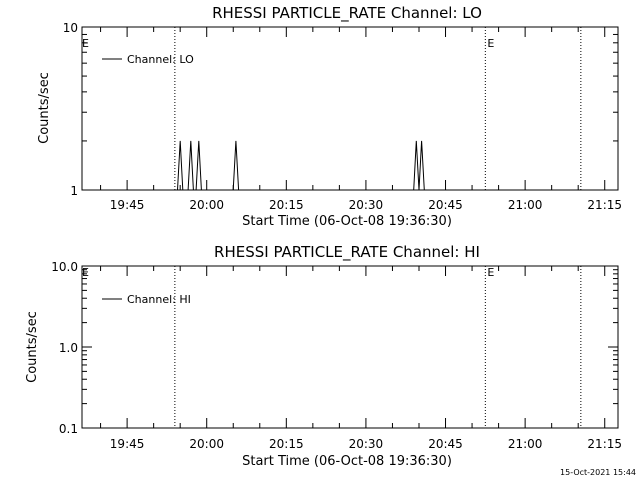 The width and height of the screenshot is (640, 480). What do you see at coordinates (445, 444) in the screenshot?
I see `x-tick-label-hi: 20:45` at bounding box center [445, 444].